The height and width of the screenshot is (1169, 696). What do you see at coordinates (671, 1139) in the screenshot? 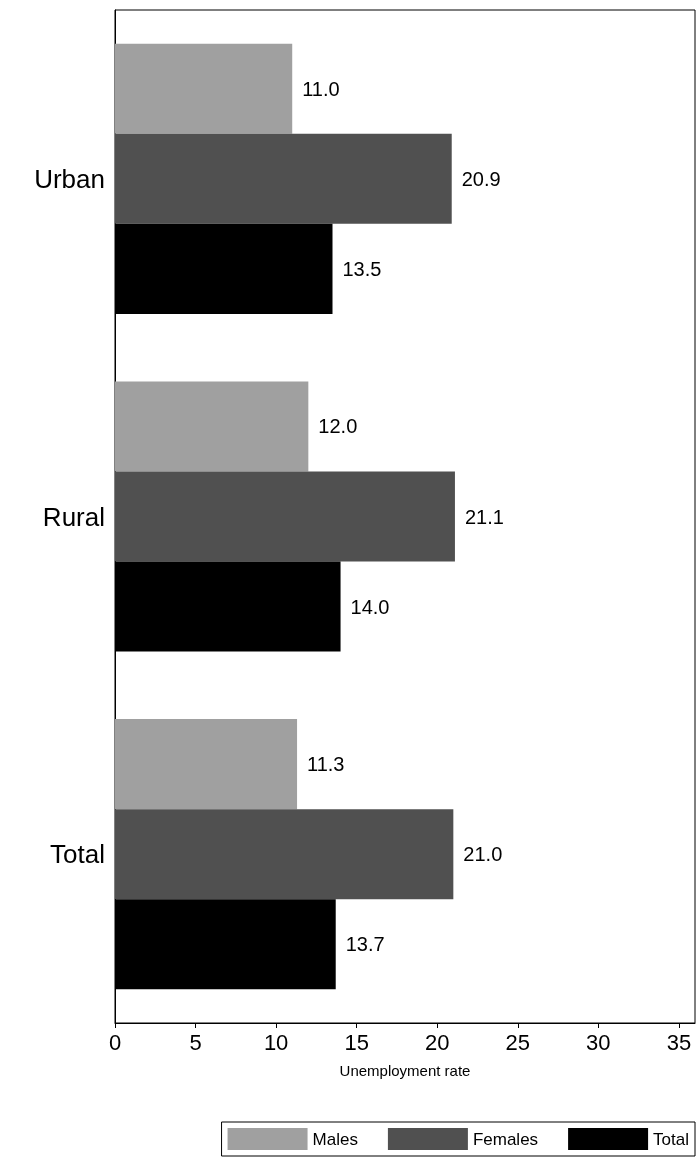
I see `legend-label: Total` at bounding box center [671, 1139].